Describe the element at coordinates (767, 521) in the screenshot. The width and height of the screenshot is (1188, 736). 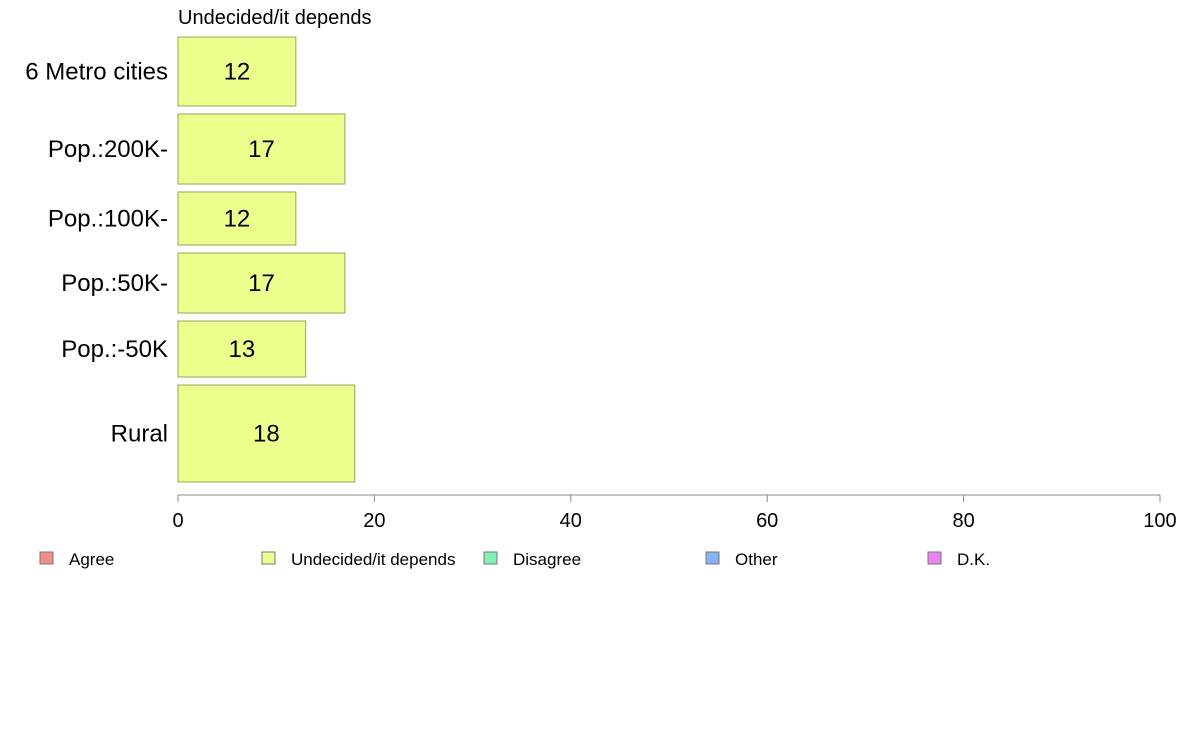
I see `x-tick-label: 60` at that location.